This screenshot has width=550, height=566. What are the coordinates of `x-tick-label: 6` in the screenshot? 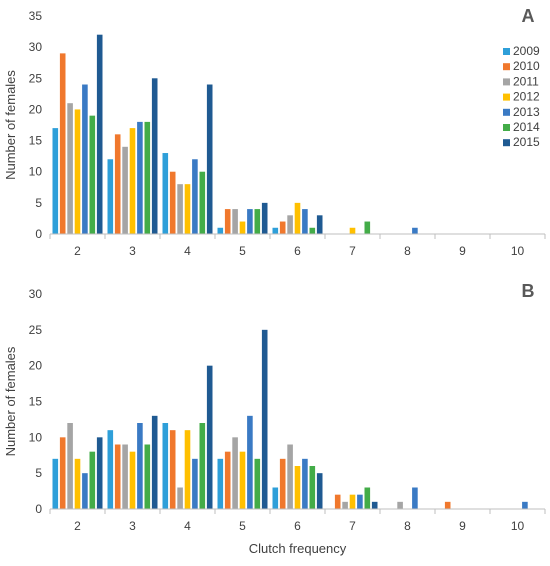 It's located at (297, 251).